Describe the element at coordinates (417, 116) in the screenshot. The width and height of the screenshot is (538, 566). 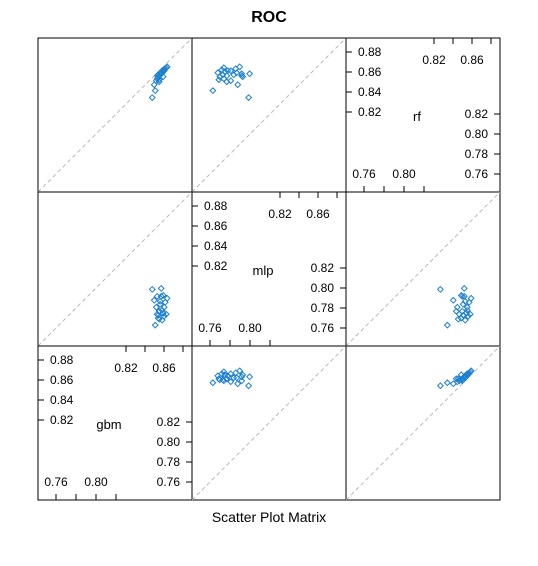
I see `variable-name: rf` at that location.